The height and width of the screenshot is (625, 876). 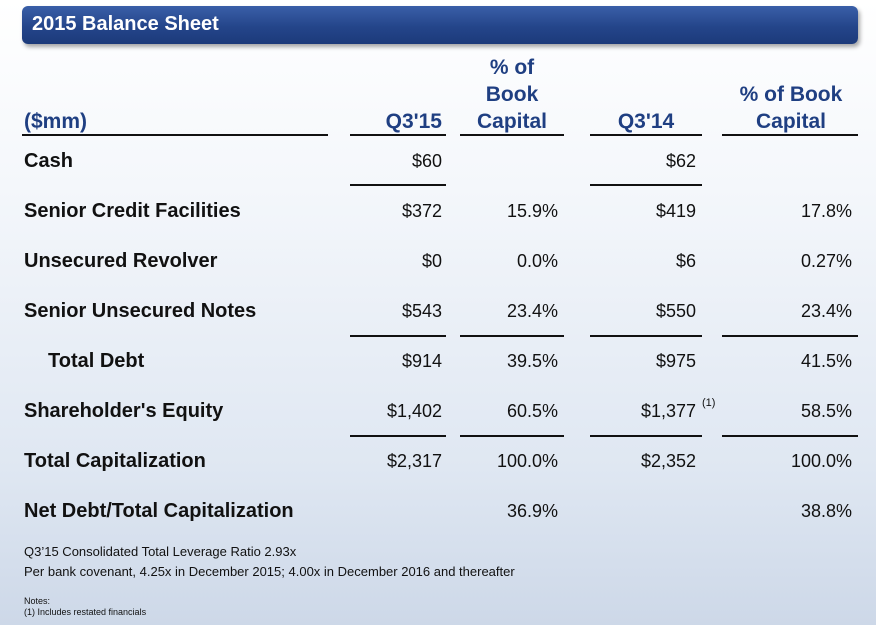 What do you see at coordinates (826, 311) in the screenshot?
I see `pct314-value: 23.4%` at bounding box center [826, 311].